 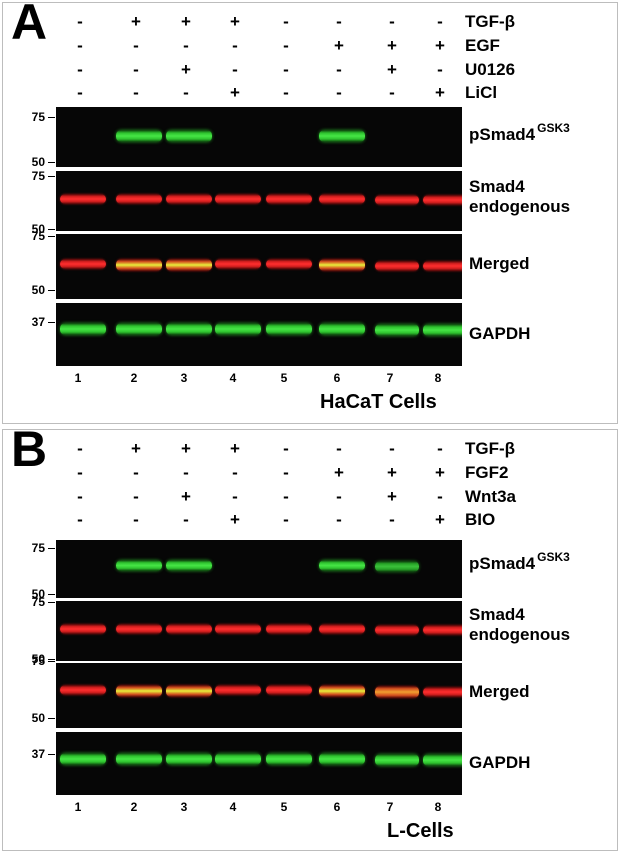 I want to click on blot-label-main: Merged, so click(x=499, y=691).